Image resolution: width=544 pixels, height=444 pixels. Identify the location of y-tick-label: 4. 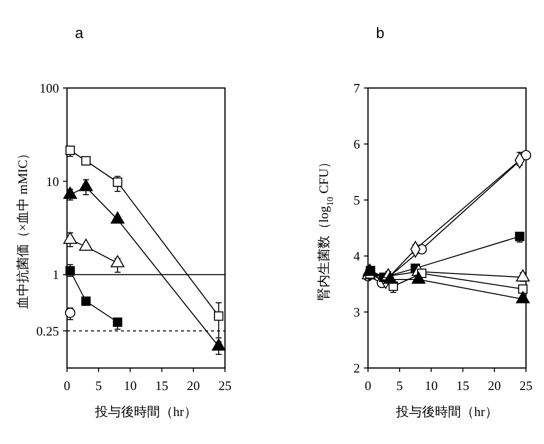
(357, 256).